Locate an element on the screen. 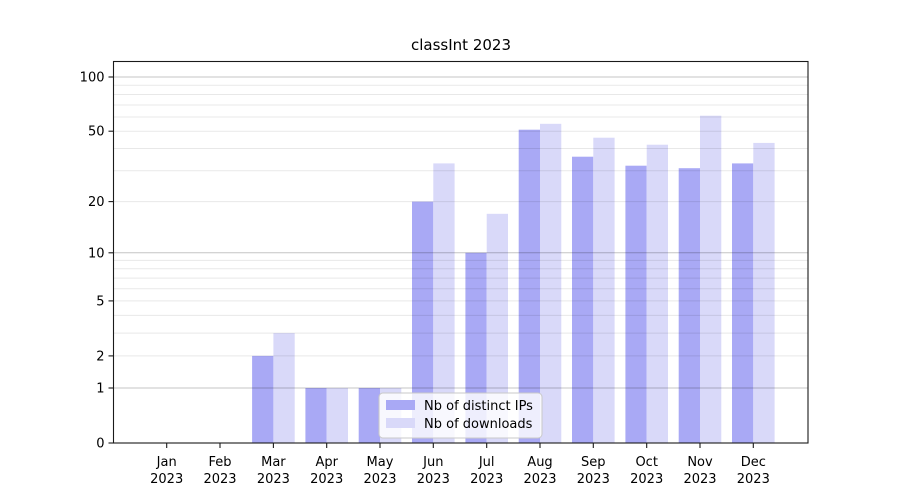 This screenshot has width=900, height=500. y-tick-label: 100 is located at coordinates (92, 78).